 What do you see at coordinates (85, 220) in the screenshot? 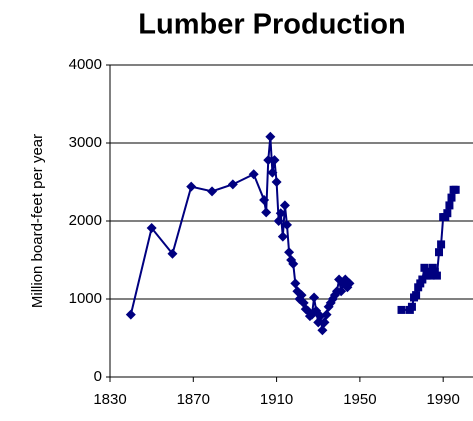
I see `y-tick-label: 2000` at bounding box center [85, 220].